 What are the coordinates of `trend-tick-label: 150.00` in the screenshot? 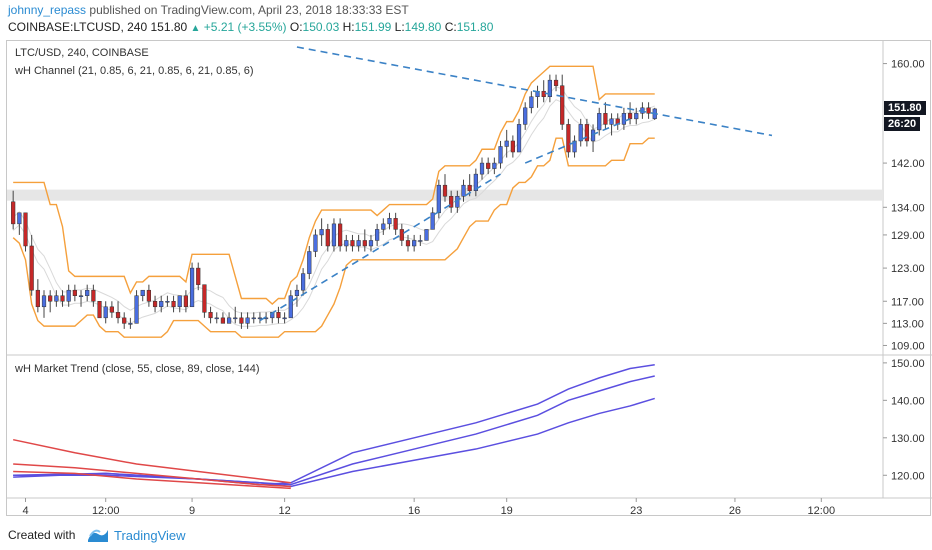 It's located at (908, 364).